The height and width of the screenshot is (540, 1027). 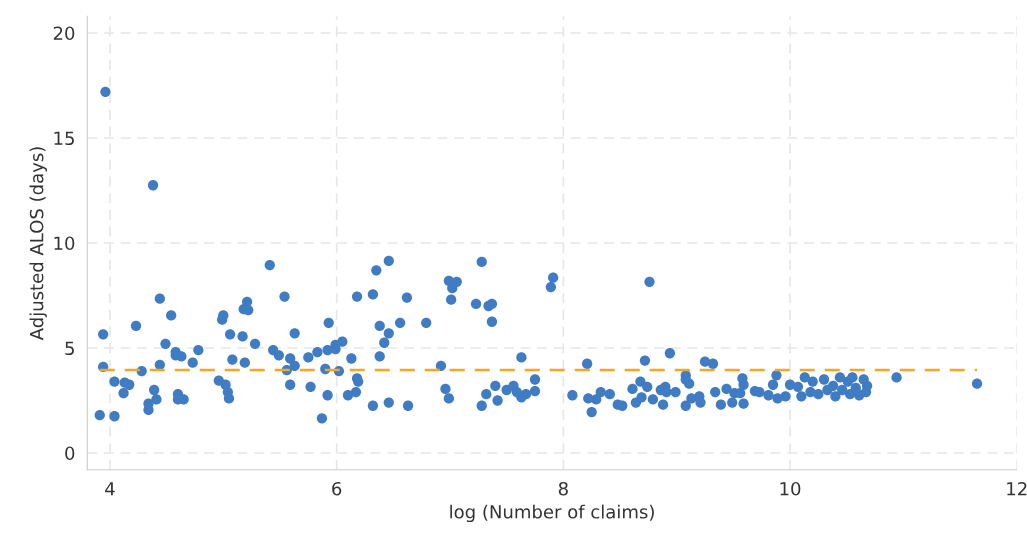 What do you see at coordinates (563, 488) in the screenshot?
I see `x-tick-label: 8` at bounding box center [563, 488].